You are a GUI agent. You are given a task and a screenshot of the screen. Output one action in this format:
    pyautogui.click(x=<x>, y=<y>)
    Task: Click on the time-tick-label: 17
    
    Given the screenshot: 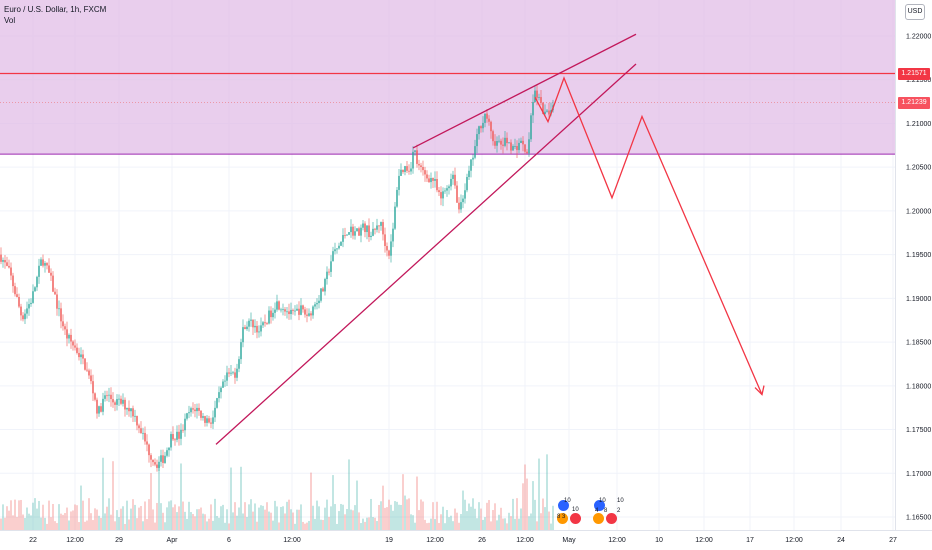 What is the action you would take?
    pyautogui.click(x=750, y=540)
    